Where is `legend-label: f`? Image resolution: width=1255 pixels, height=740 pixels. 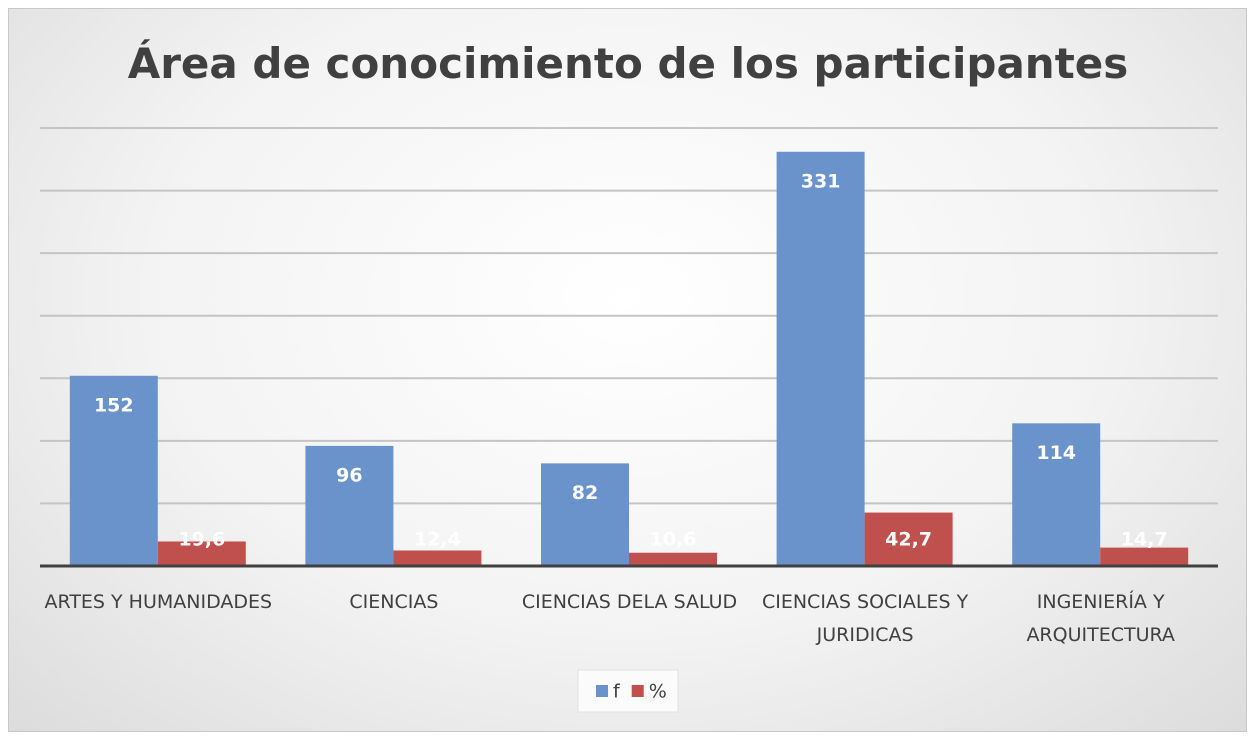 legend-label: f is located at coordinates (617, 692).